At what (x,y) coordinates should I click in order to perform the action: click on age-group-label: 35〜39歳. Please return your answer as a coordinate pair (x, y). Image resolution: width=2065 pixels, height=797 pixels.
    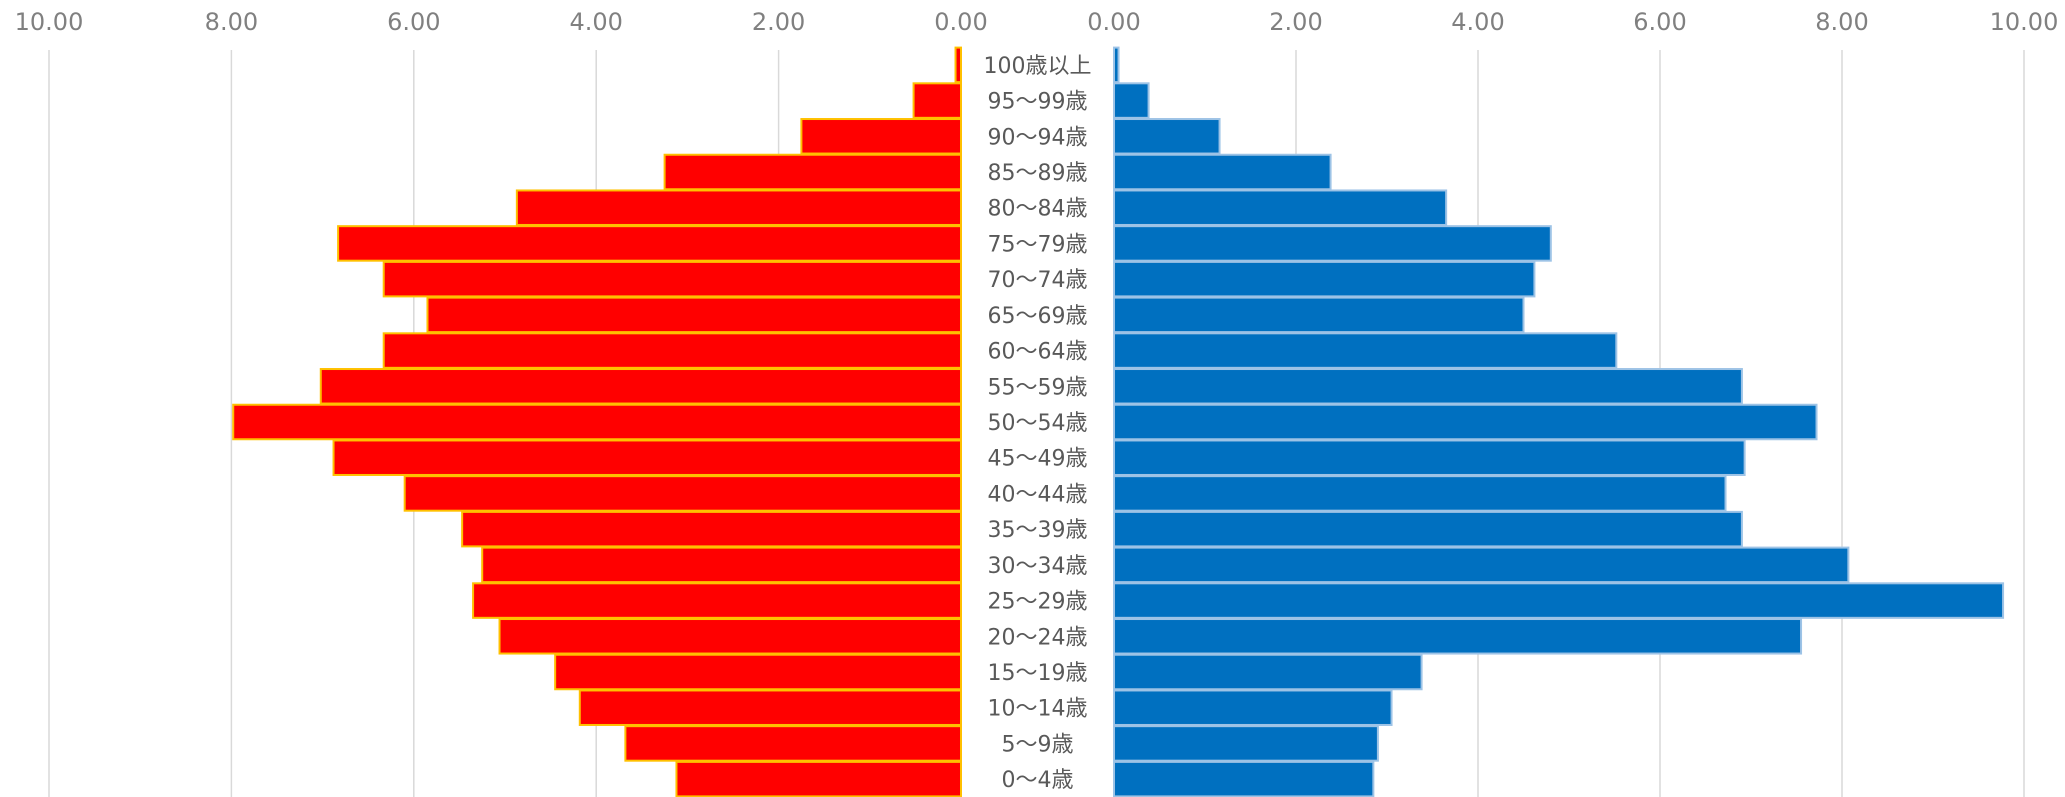
    Looking at the image, I should click on (1038, 530).